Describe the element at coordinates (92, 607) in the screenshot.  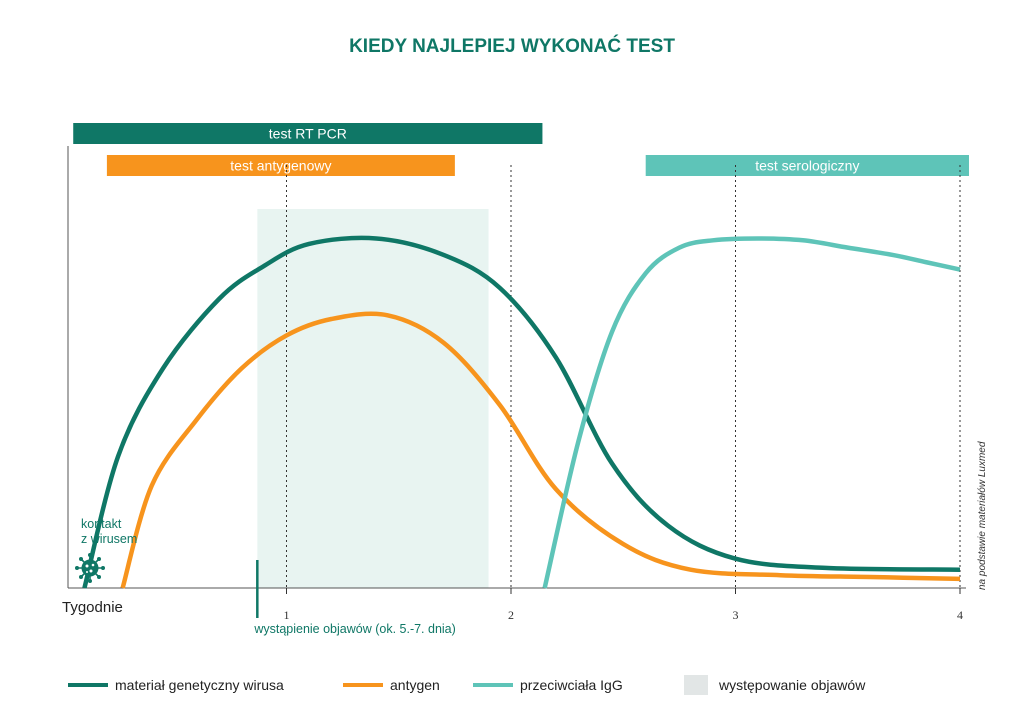
I see `x-axis-label: Tygodnie` at that location.